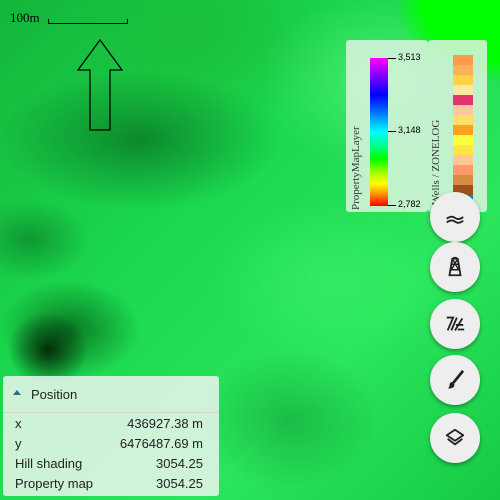 The height and width of the screenshot is (500, 500). What do you see at coordinates (25, 17) in the screenshot?
I see `scale-bar-label: 100m` at bounding box center [25, 17].